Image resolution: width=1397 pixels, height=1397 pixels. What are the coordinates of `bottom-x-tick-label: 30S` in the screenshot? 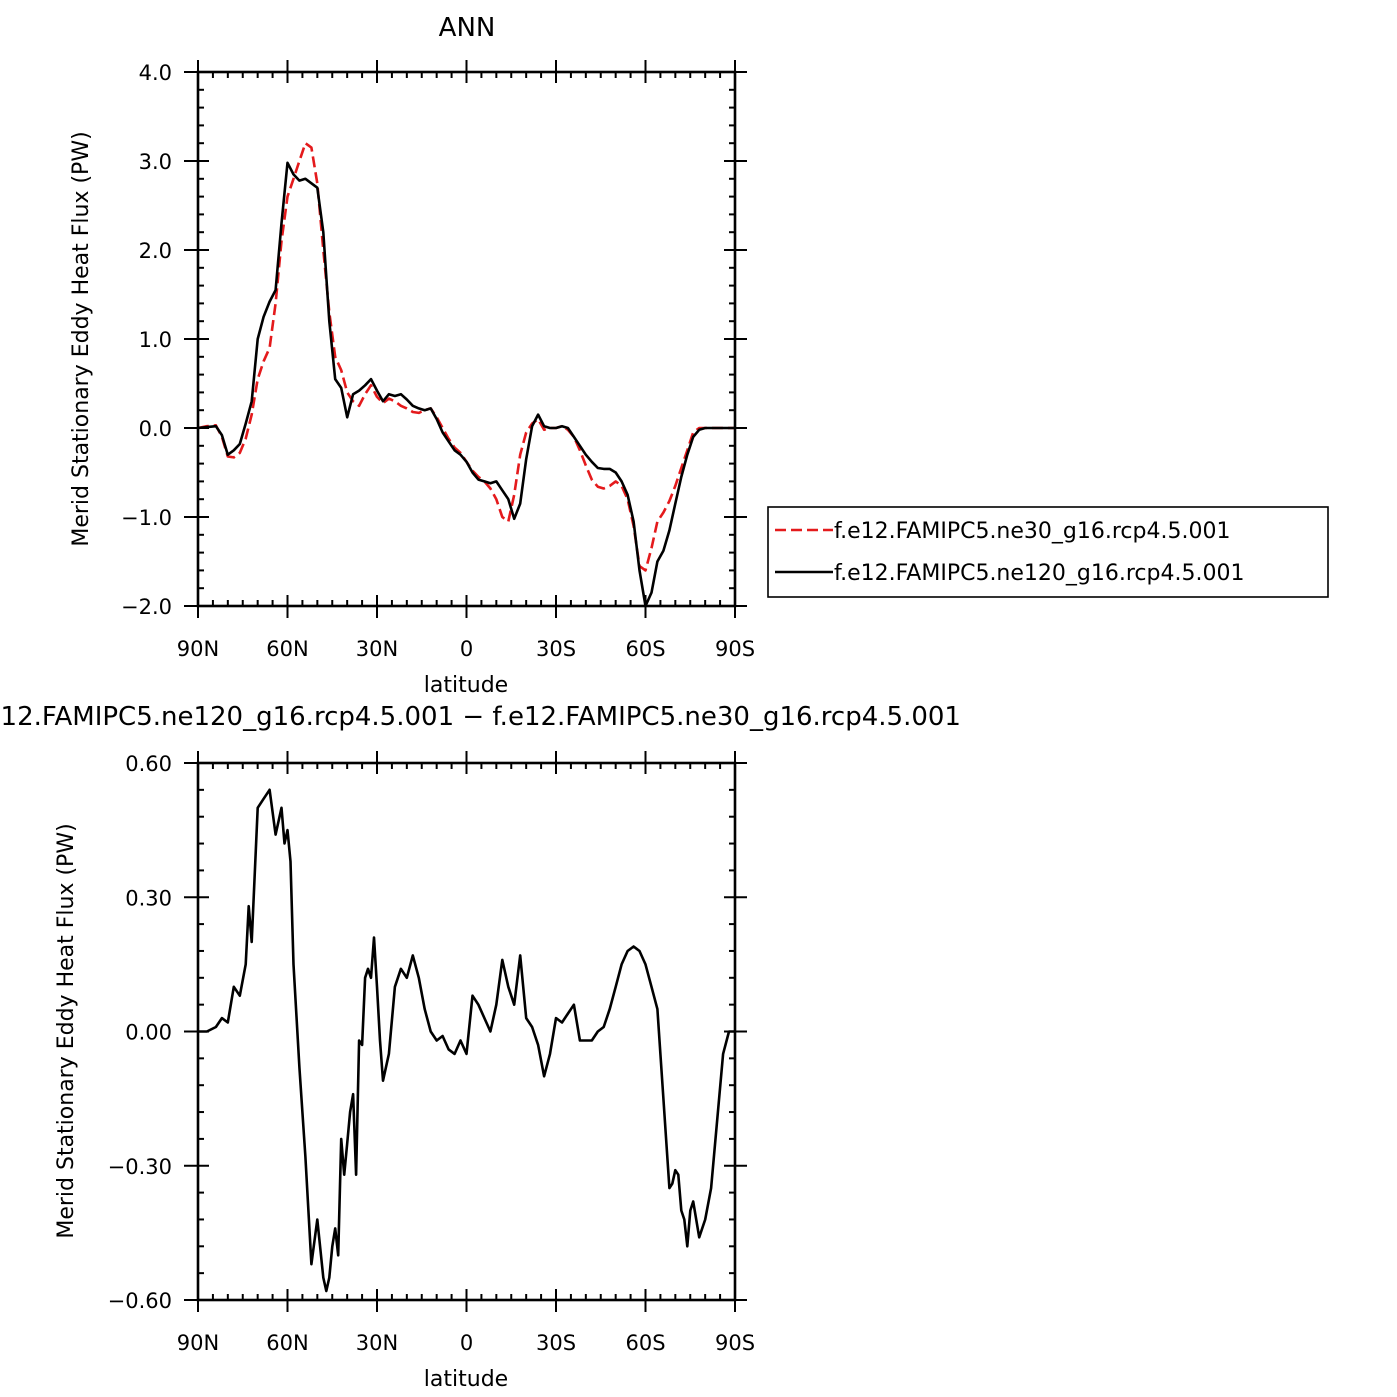 It's located at (556, 1343).